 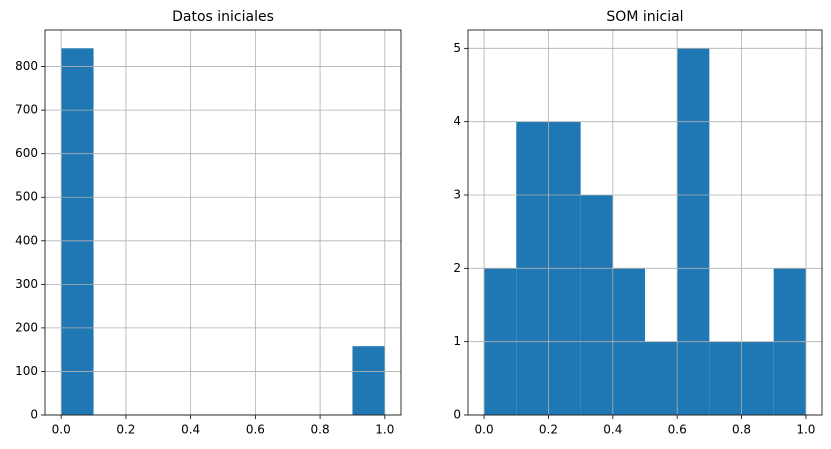 I want to click on y-tick-label: 4, so click(x=457, y=121).